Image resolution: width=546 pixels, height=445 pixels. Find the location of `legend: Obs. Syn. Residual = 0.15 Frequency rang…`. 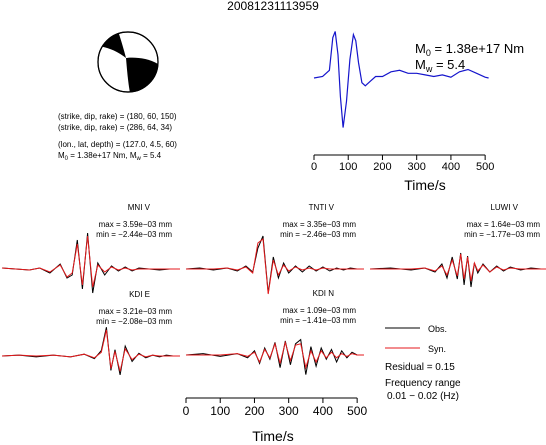

legend: Obs. Syn. Residual = 0.15 Frequency rang… is located at coordinates (423, 363).